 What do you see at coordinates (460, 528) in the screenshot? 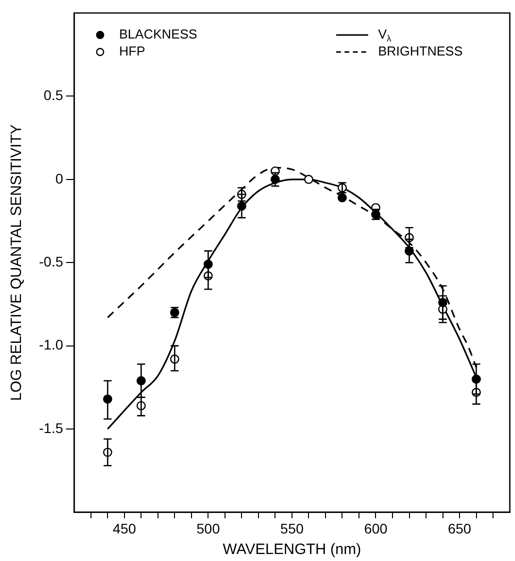
I see `x-tick-label: 650` at bounding box center [460, 528].